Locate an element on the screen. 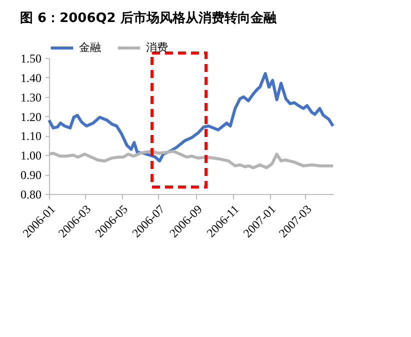 This screenshot has height=337, width=411. y-tick-label: 1.30 is located at coordinates (31, 97).